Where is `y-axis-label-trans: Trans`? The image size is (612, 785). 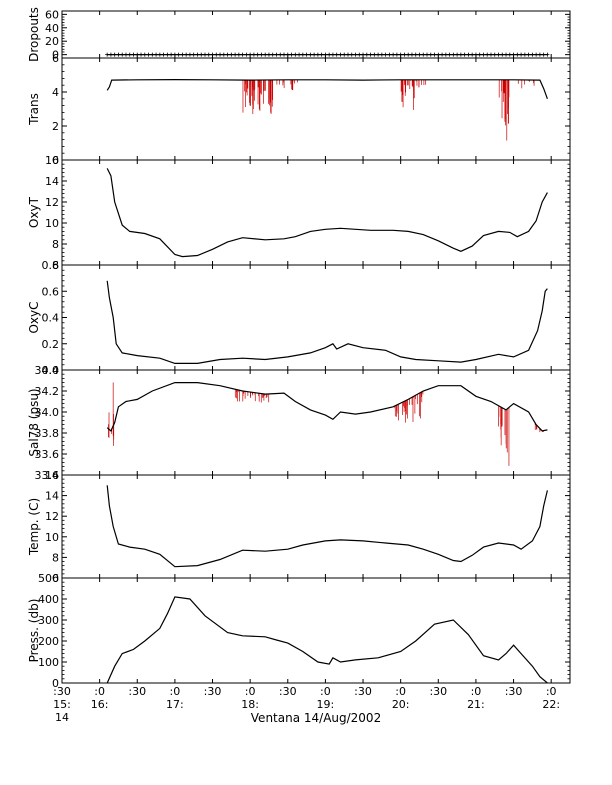
y-axis-label-trans: Trans is located at coordinates (34, 109).